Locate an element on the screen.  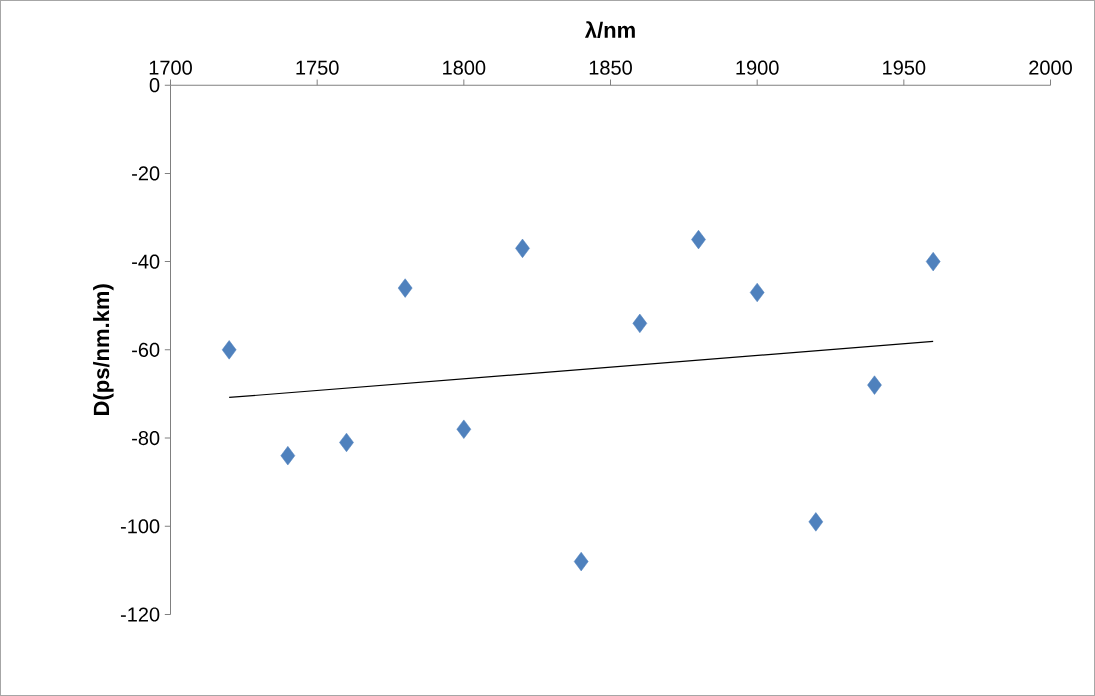
y-tick-label: -80 is located at coordinates (146, 438).